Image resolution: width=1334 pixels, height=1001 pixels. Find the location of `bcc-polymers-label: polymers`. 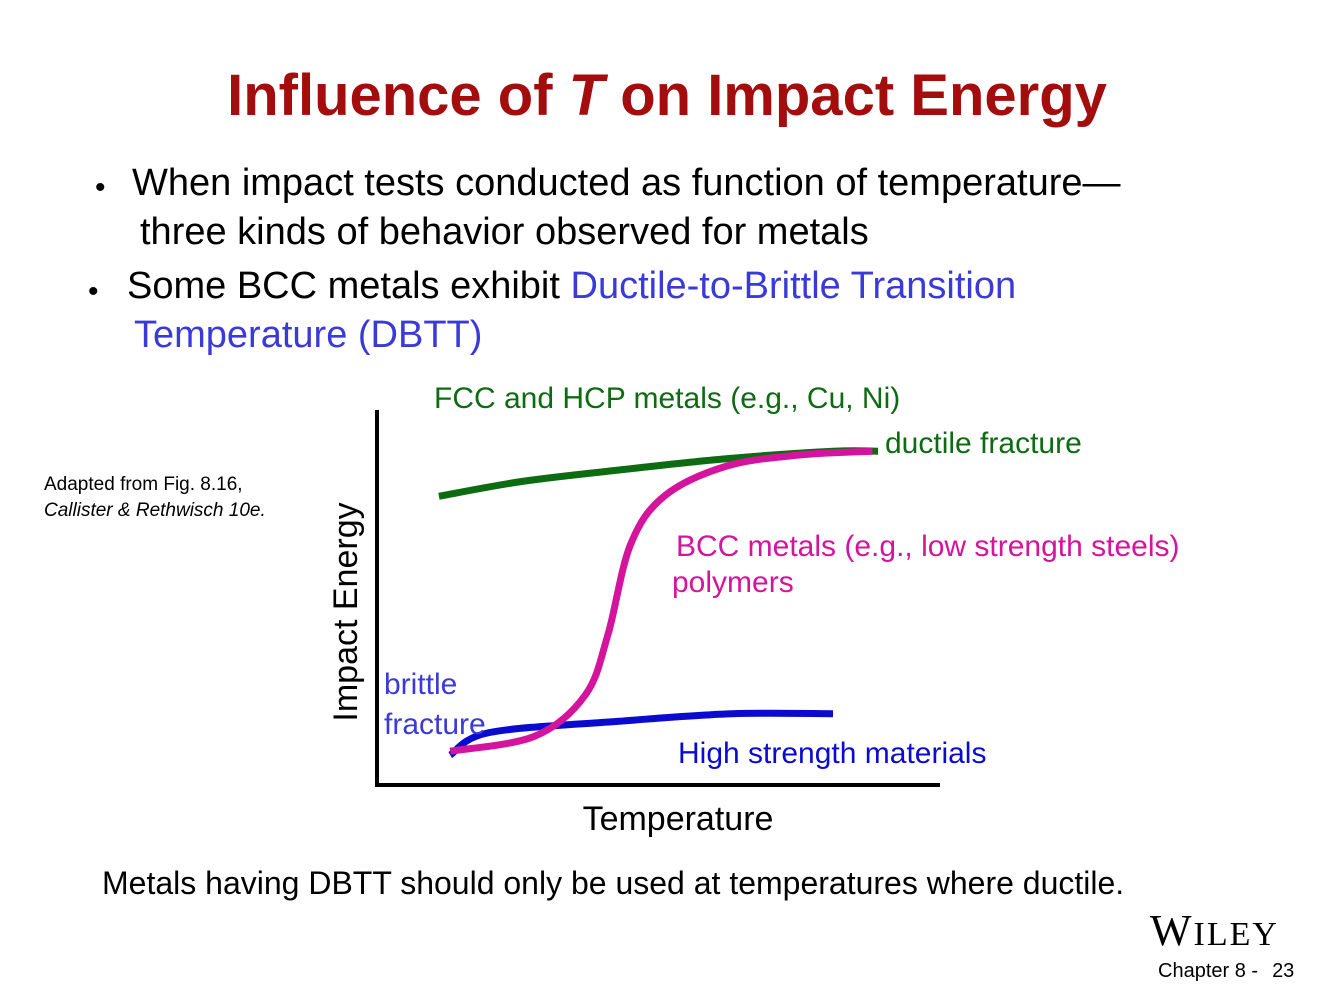

bcc-polymers-label: polymers is located at coordinates (733, 582).